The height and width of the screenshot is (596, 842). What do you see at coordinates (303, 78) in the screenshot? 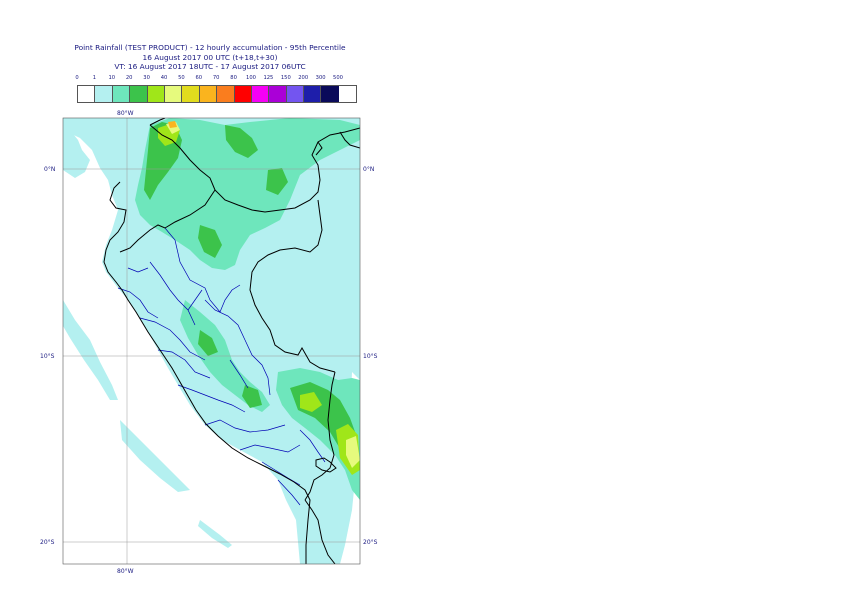
I see `legend-threshold-label: 200` at bounding box center [303, 78].